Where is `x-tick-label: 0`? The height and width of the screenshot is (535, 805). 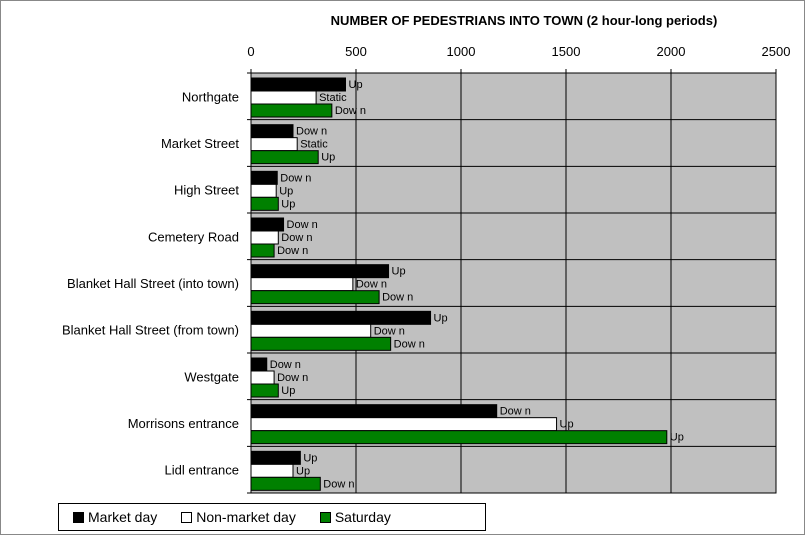 x-tick-label: 0 is located at coordinates (250, 51).